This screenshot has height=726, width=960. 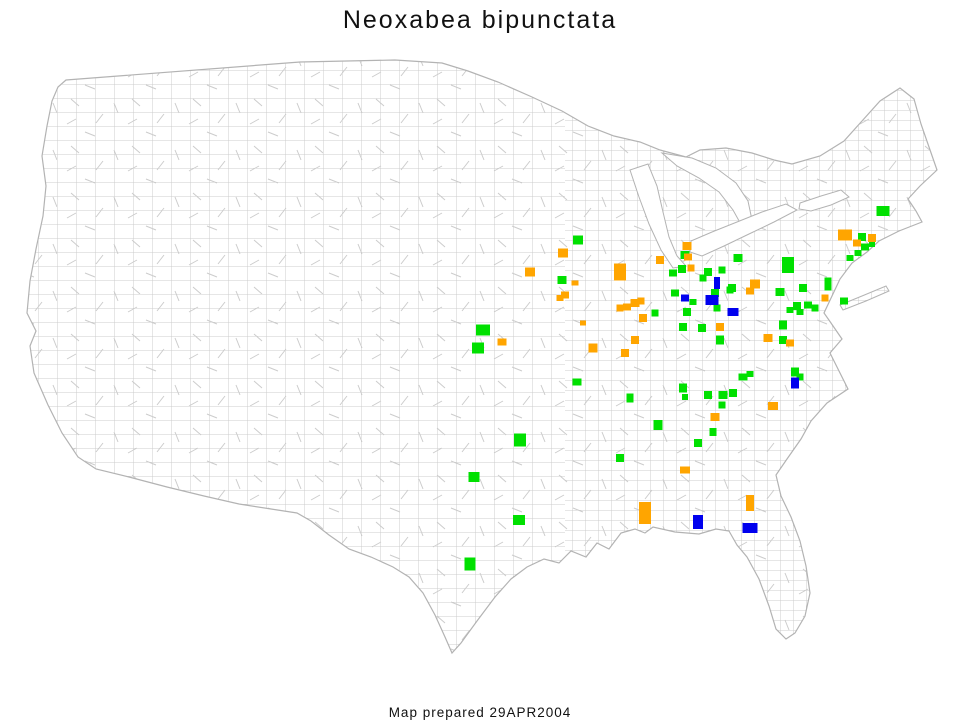 What do you see at coordinates (744, 230) in the screenshot?
I see `lake-erie` at bounding box center [744, 230].